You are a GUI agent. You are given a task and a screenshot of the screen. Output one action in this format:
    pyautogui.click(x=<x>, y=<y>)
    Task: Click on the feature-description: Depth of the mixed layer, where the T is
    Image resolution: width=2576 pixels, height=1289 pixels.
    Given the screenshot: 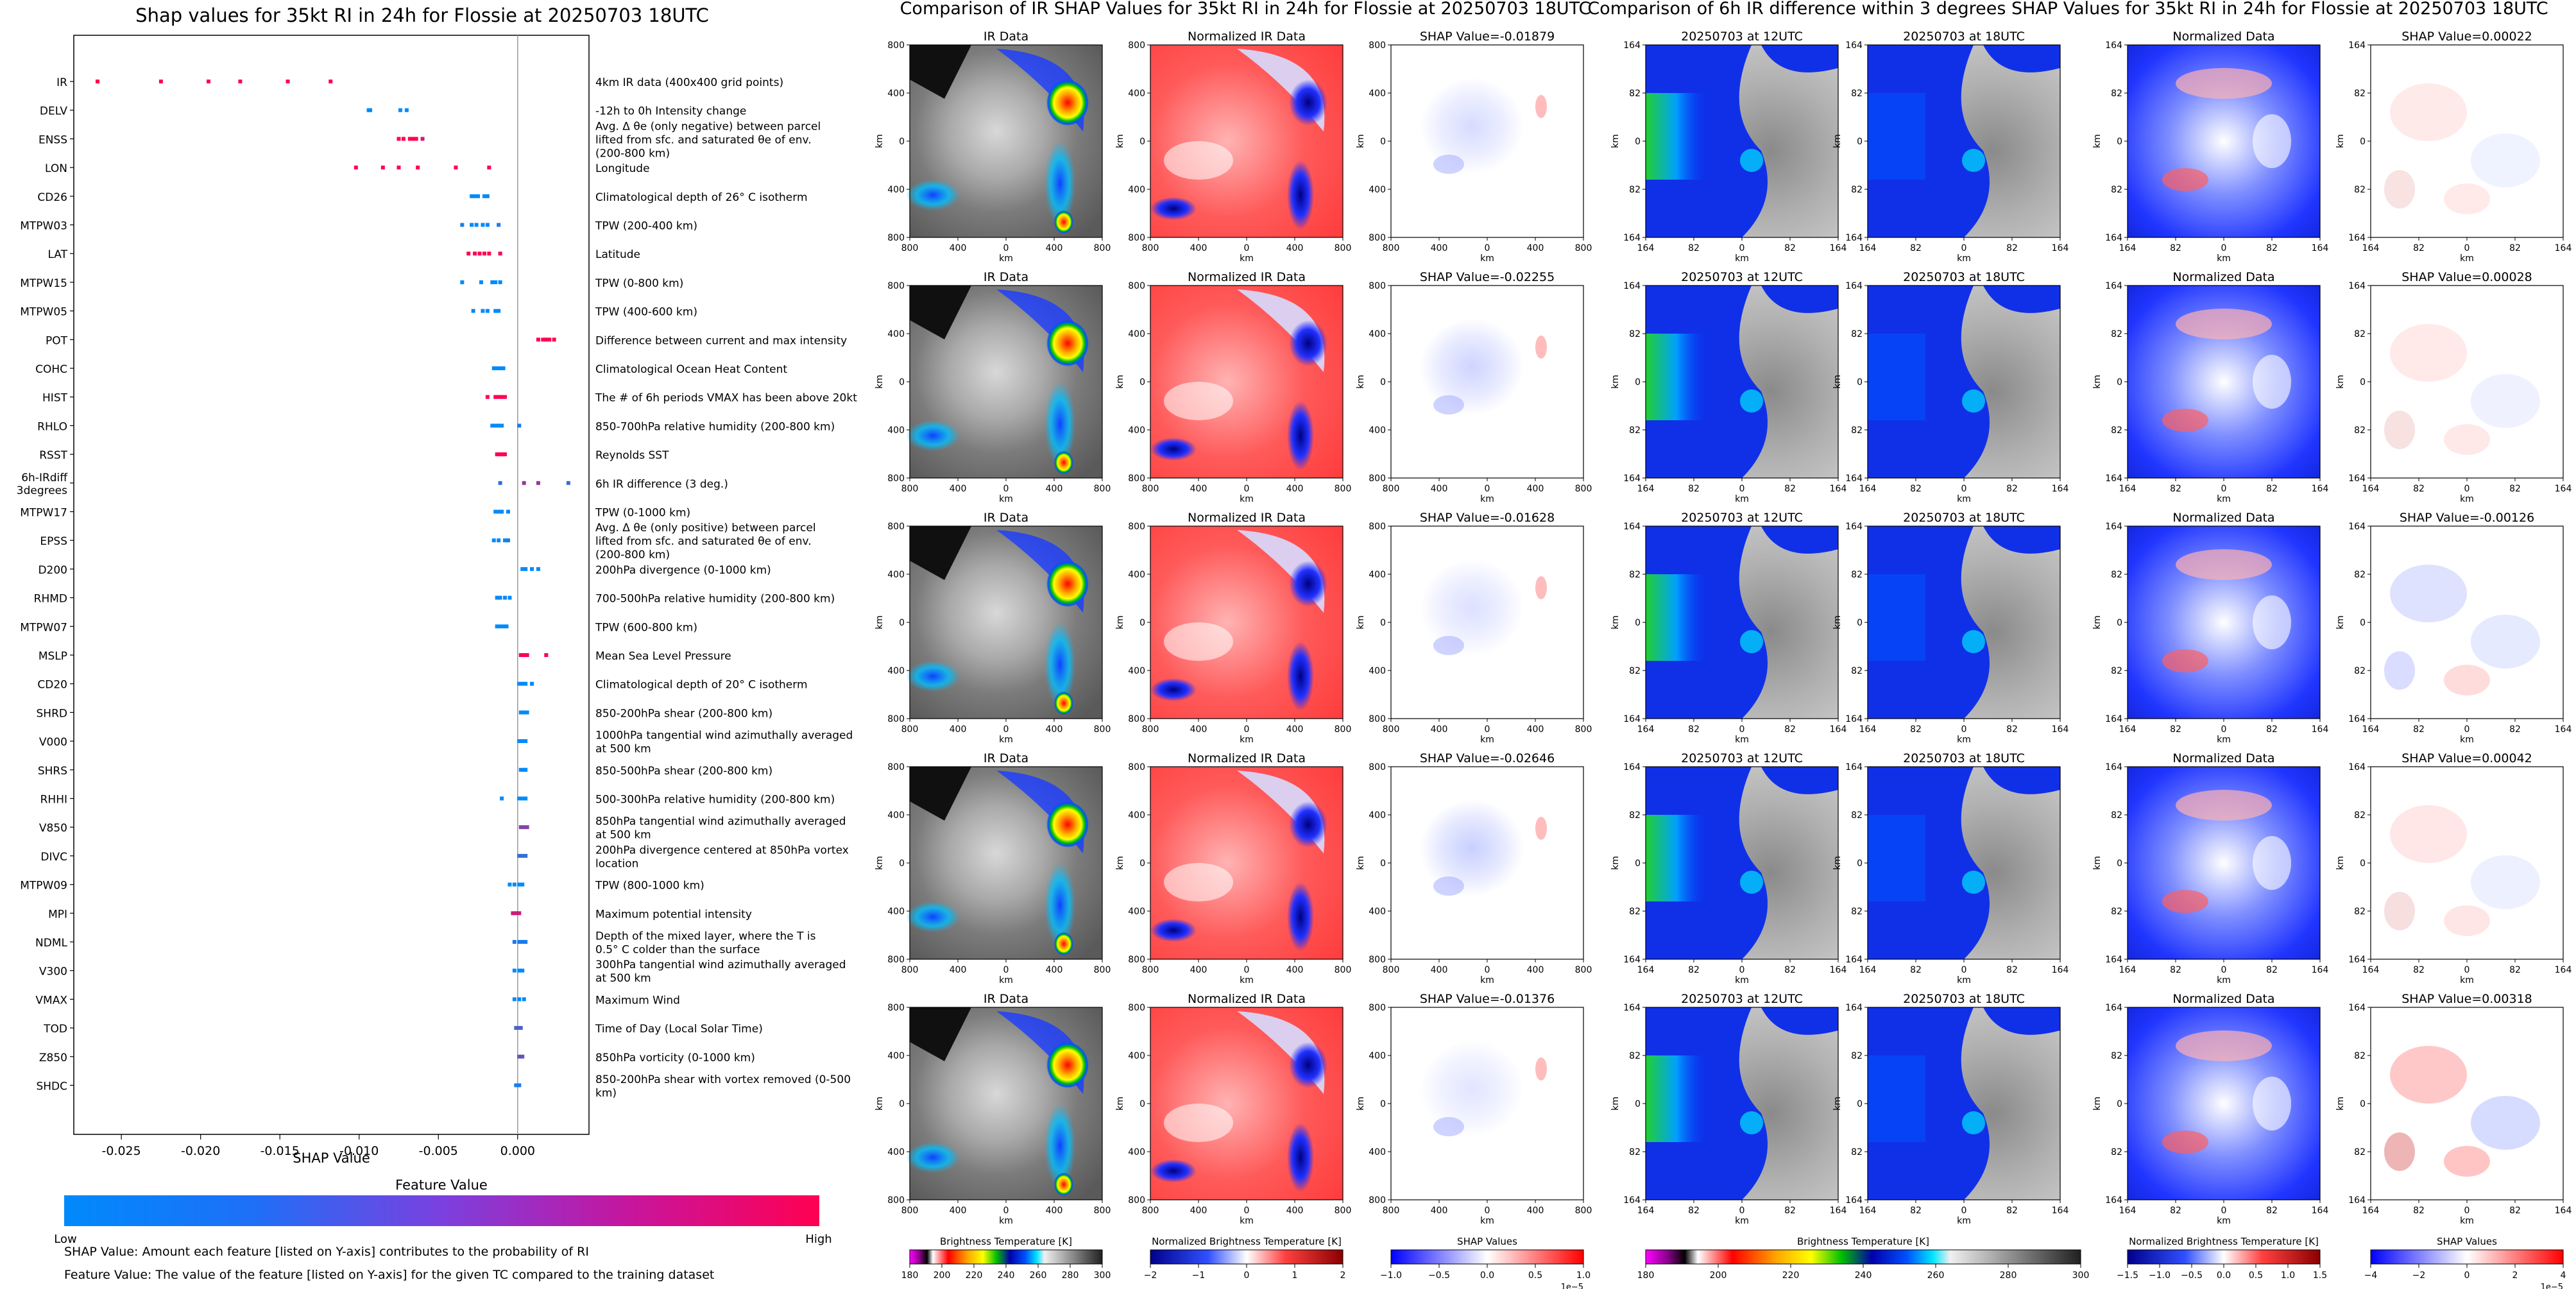 What is the action you would take?
    pyautogui.click(x=705, y=937)
    